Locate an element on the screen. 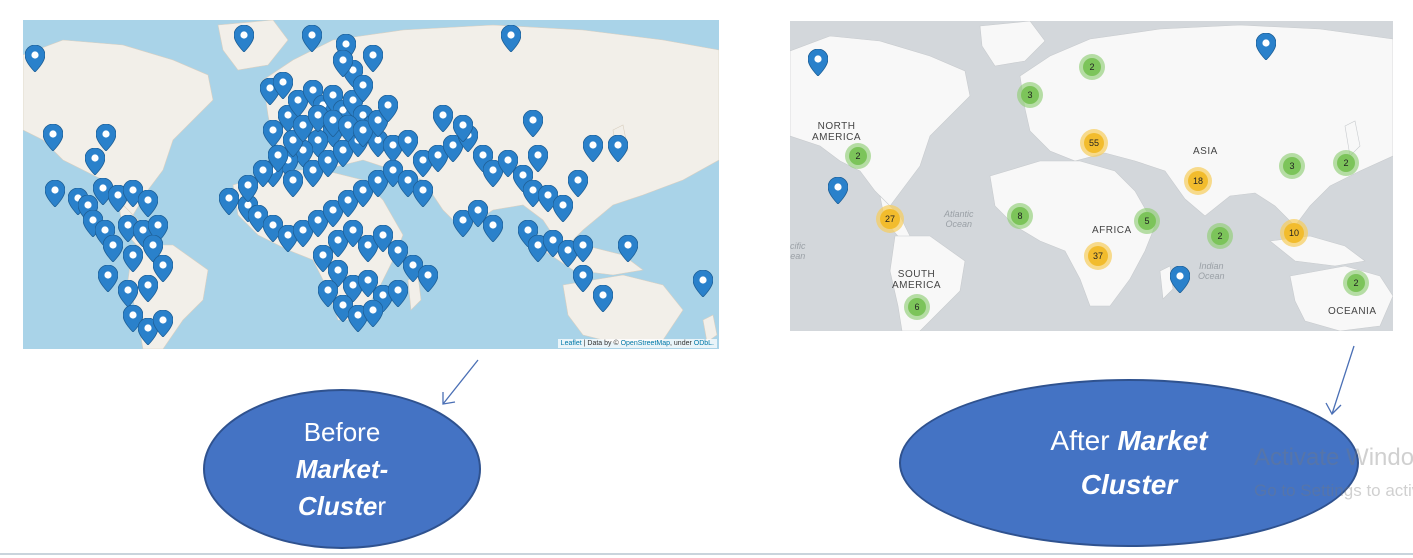  region-oceania: OCEANIA is located at coordinates (1352, 311).